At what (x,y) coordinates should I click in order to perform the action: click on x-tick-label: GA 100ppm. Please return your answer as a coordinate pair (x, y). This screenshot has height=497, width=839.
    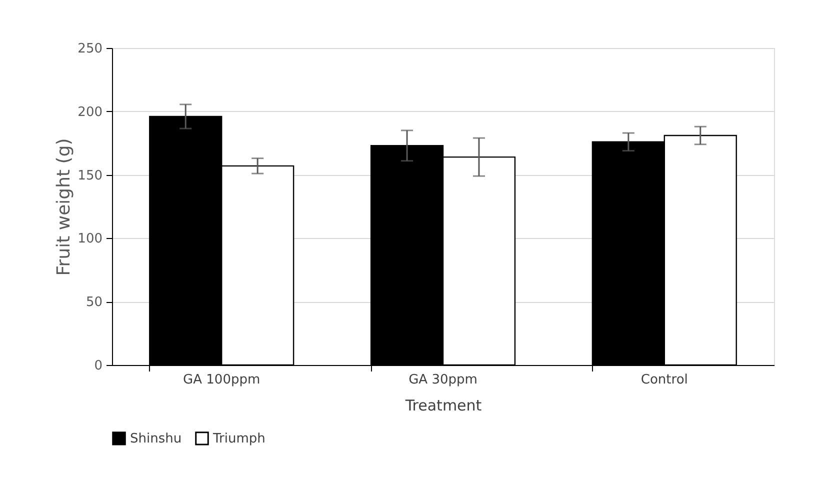
    Looking at the image, I should click on (221, 380).